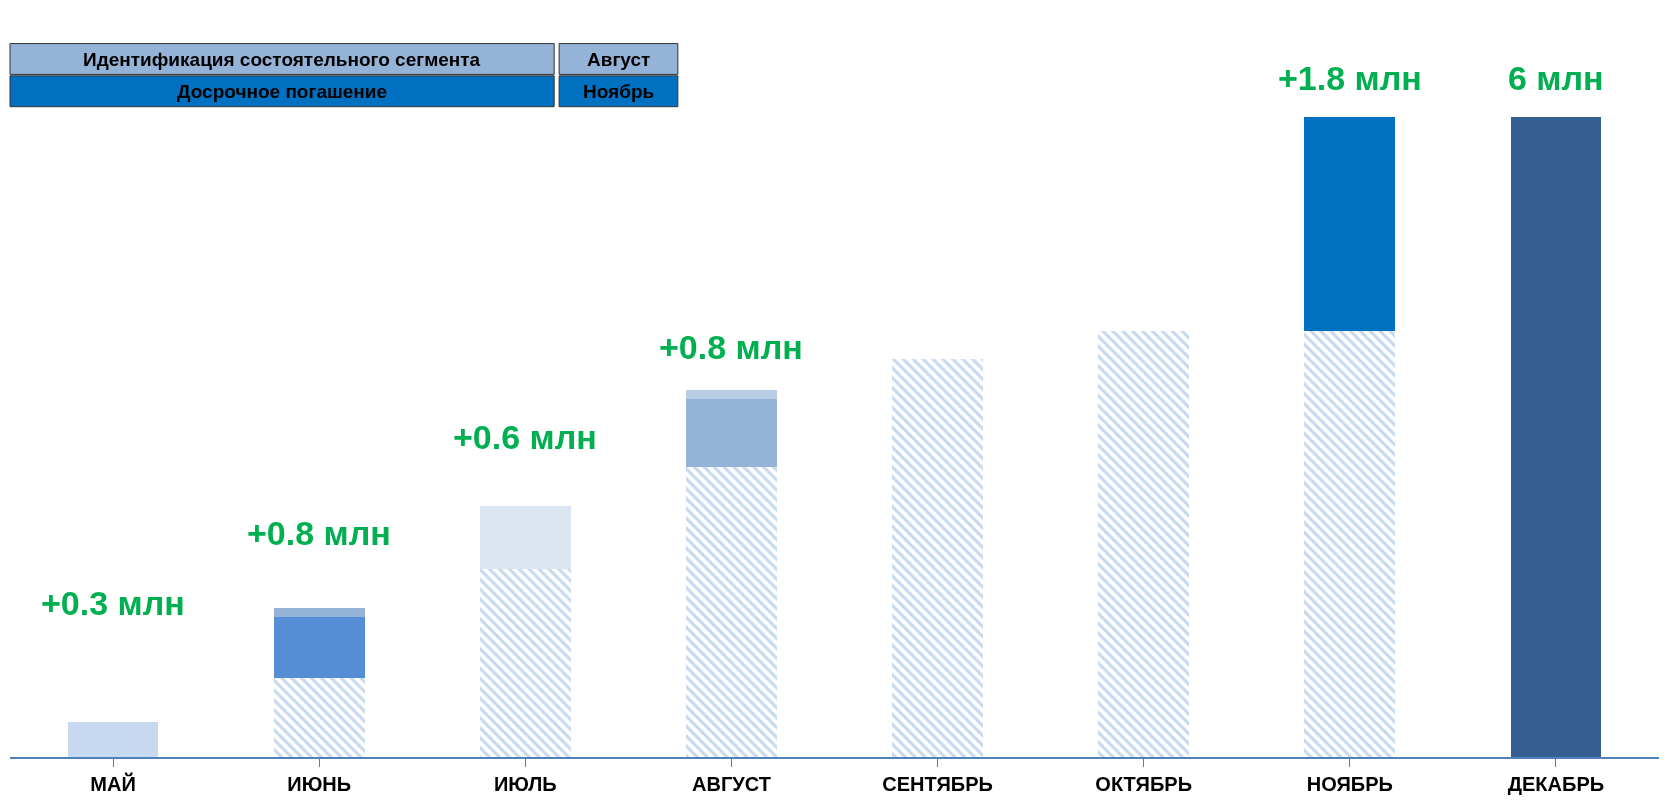 The width and height of the screenshot is (1669, 807). Describe the element at coordinates (1350, 78) in the screenshot. I see `text: +1.8 млн` at that location.